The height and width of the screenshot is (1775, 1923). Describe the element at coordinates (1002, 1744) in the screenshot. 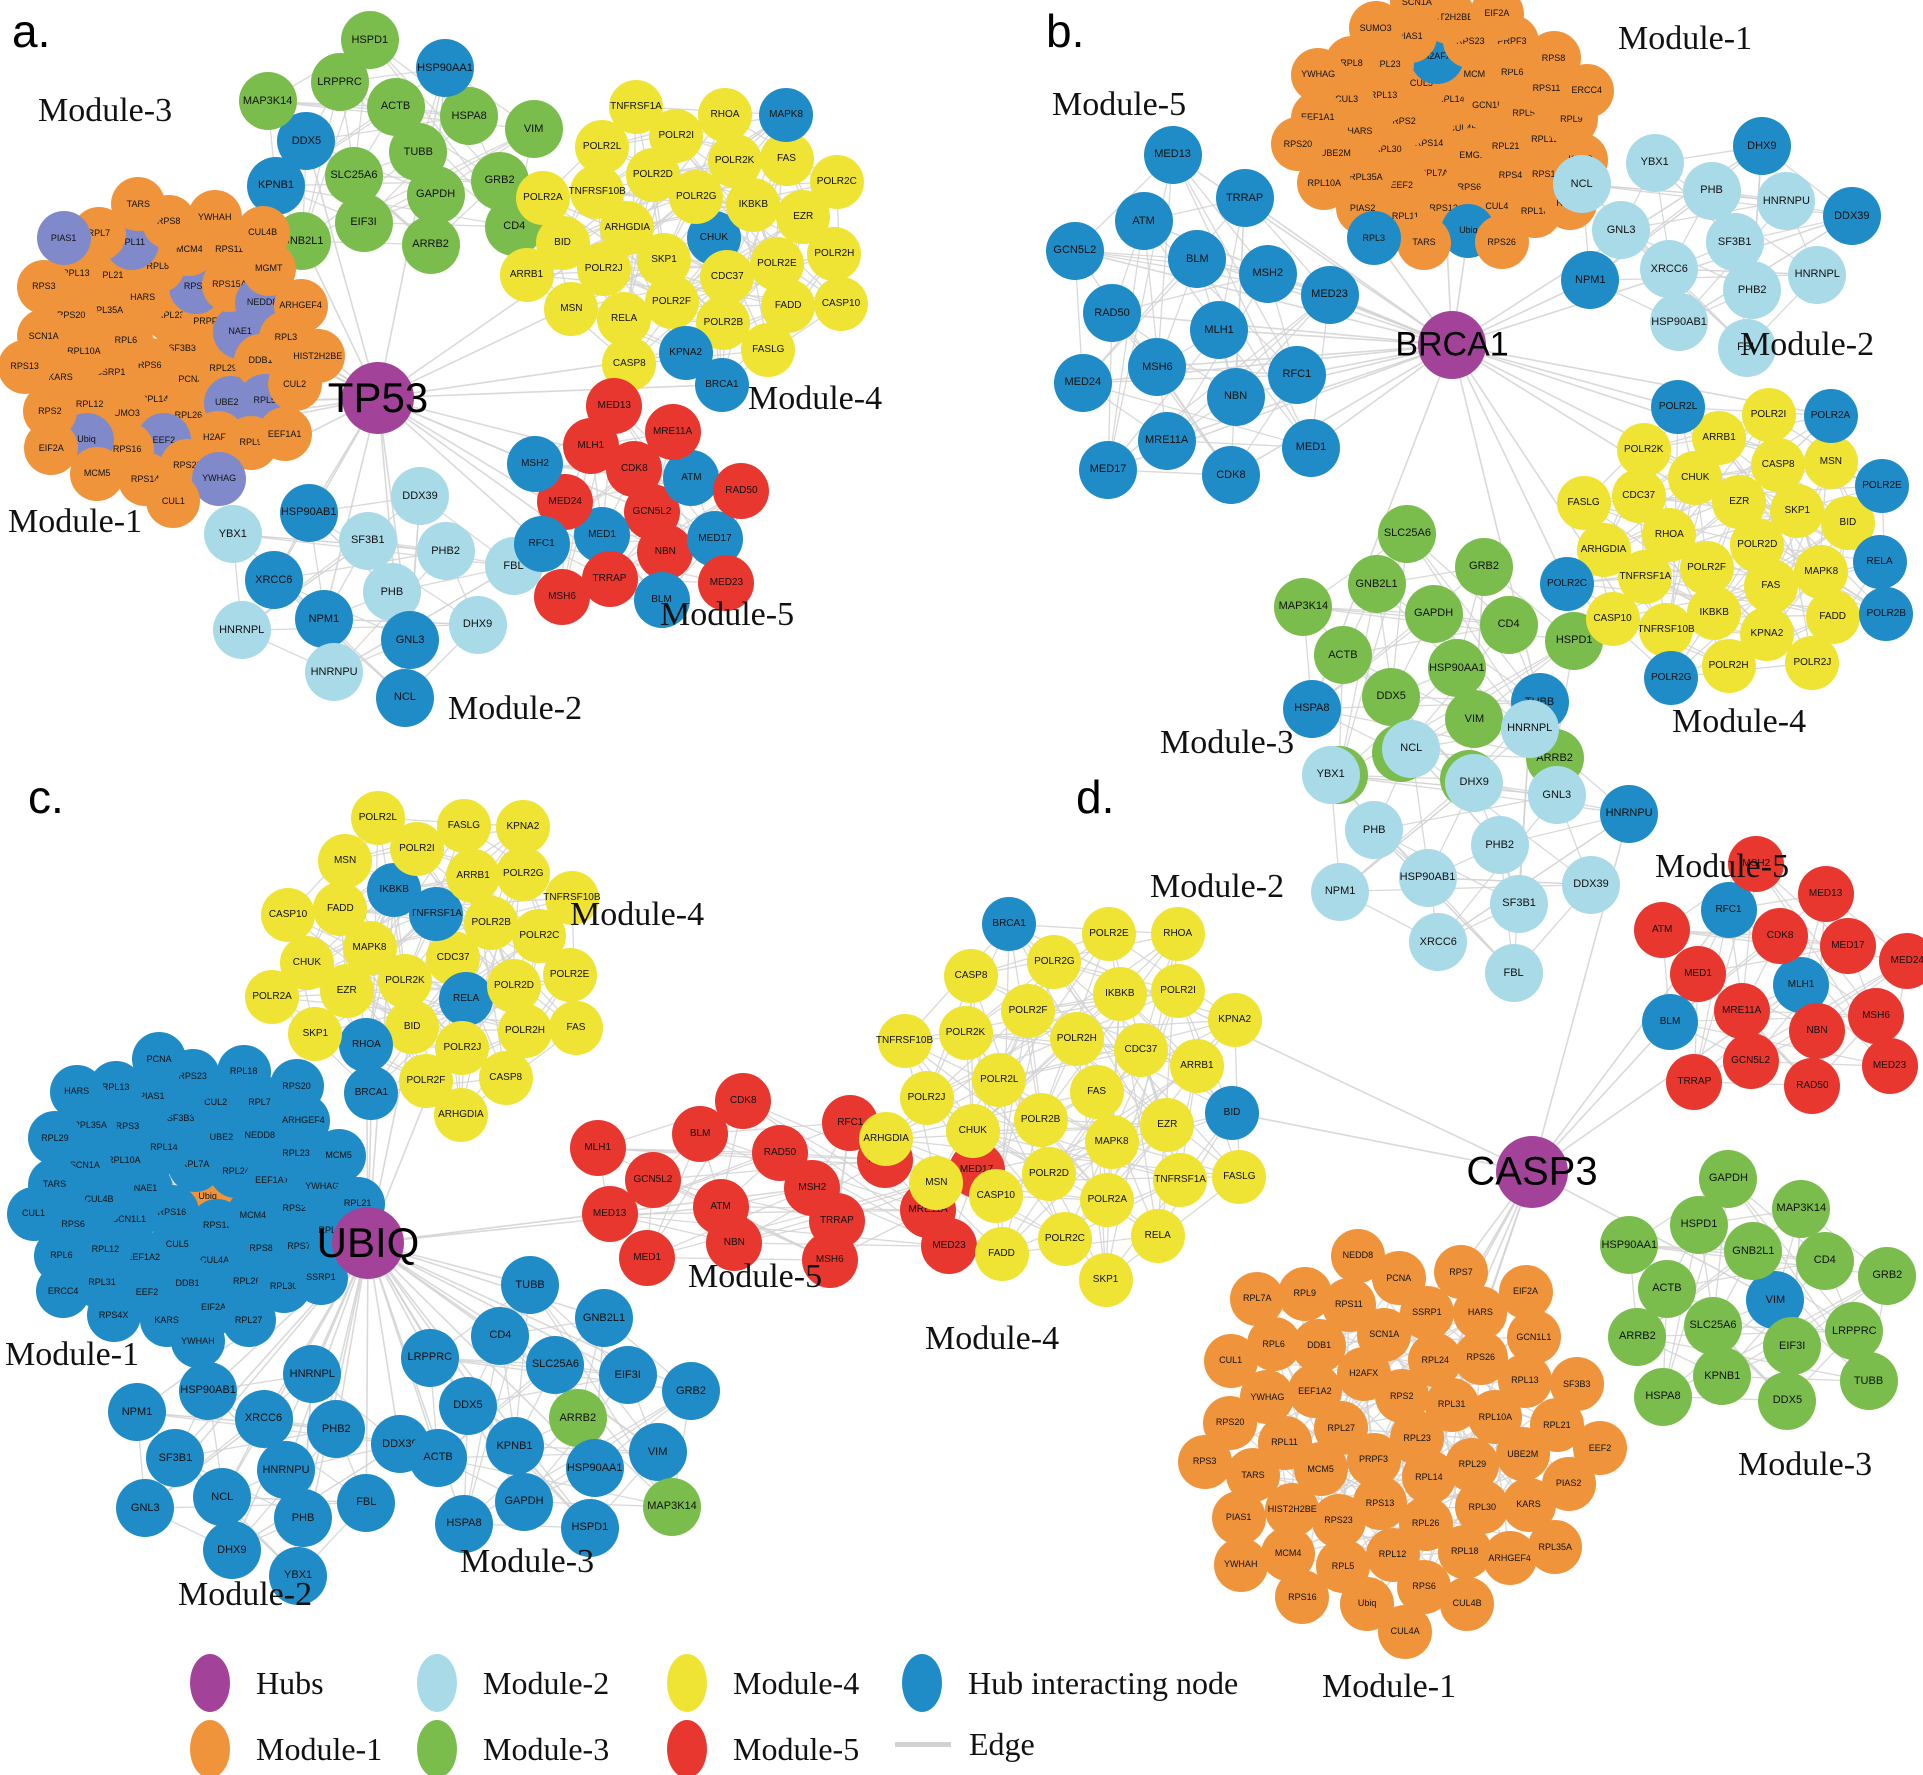

I see `legend-label: Edge` at that location.